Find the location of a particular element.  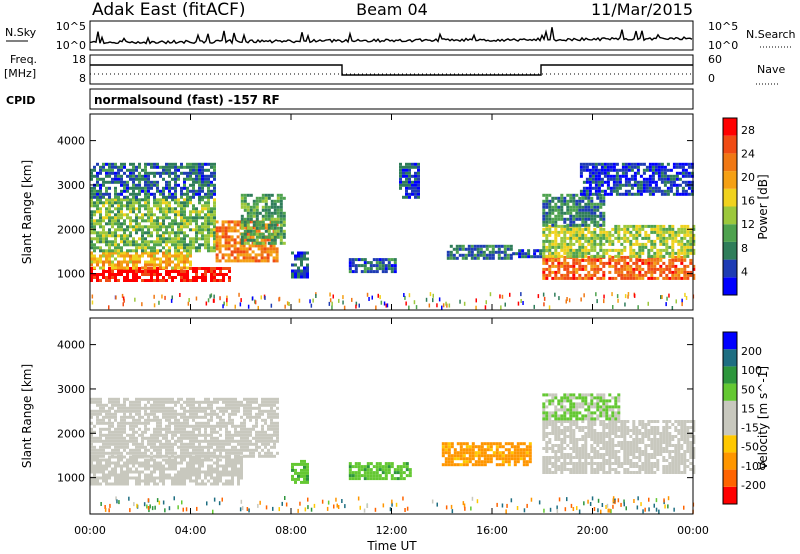

nave-label: Nave is located at coordinates (771, 69).